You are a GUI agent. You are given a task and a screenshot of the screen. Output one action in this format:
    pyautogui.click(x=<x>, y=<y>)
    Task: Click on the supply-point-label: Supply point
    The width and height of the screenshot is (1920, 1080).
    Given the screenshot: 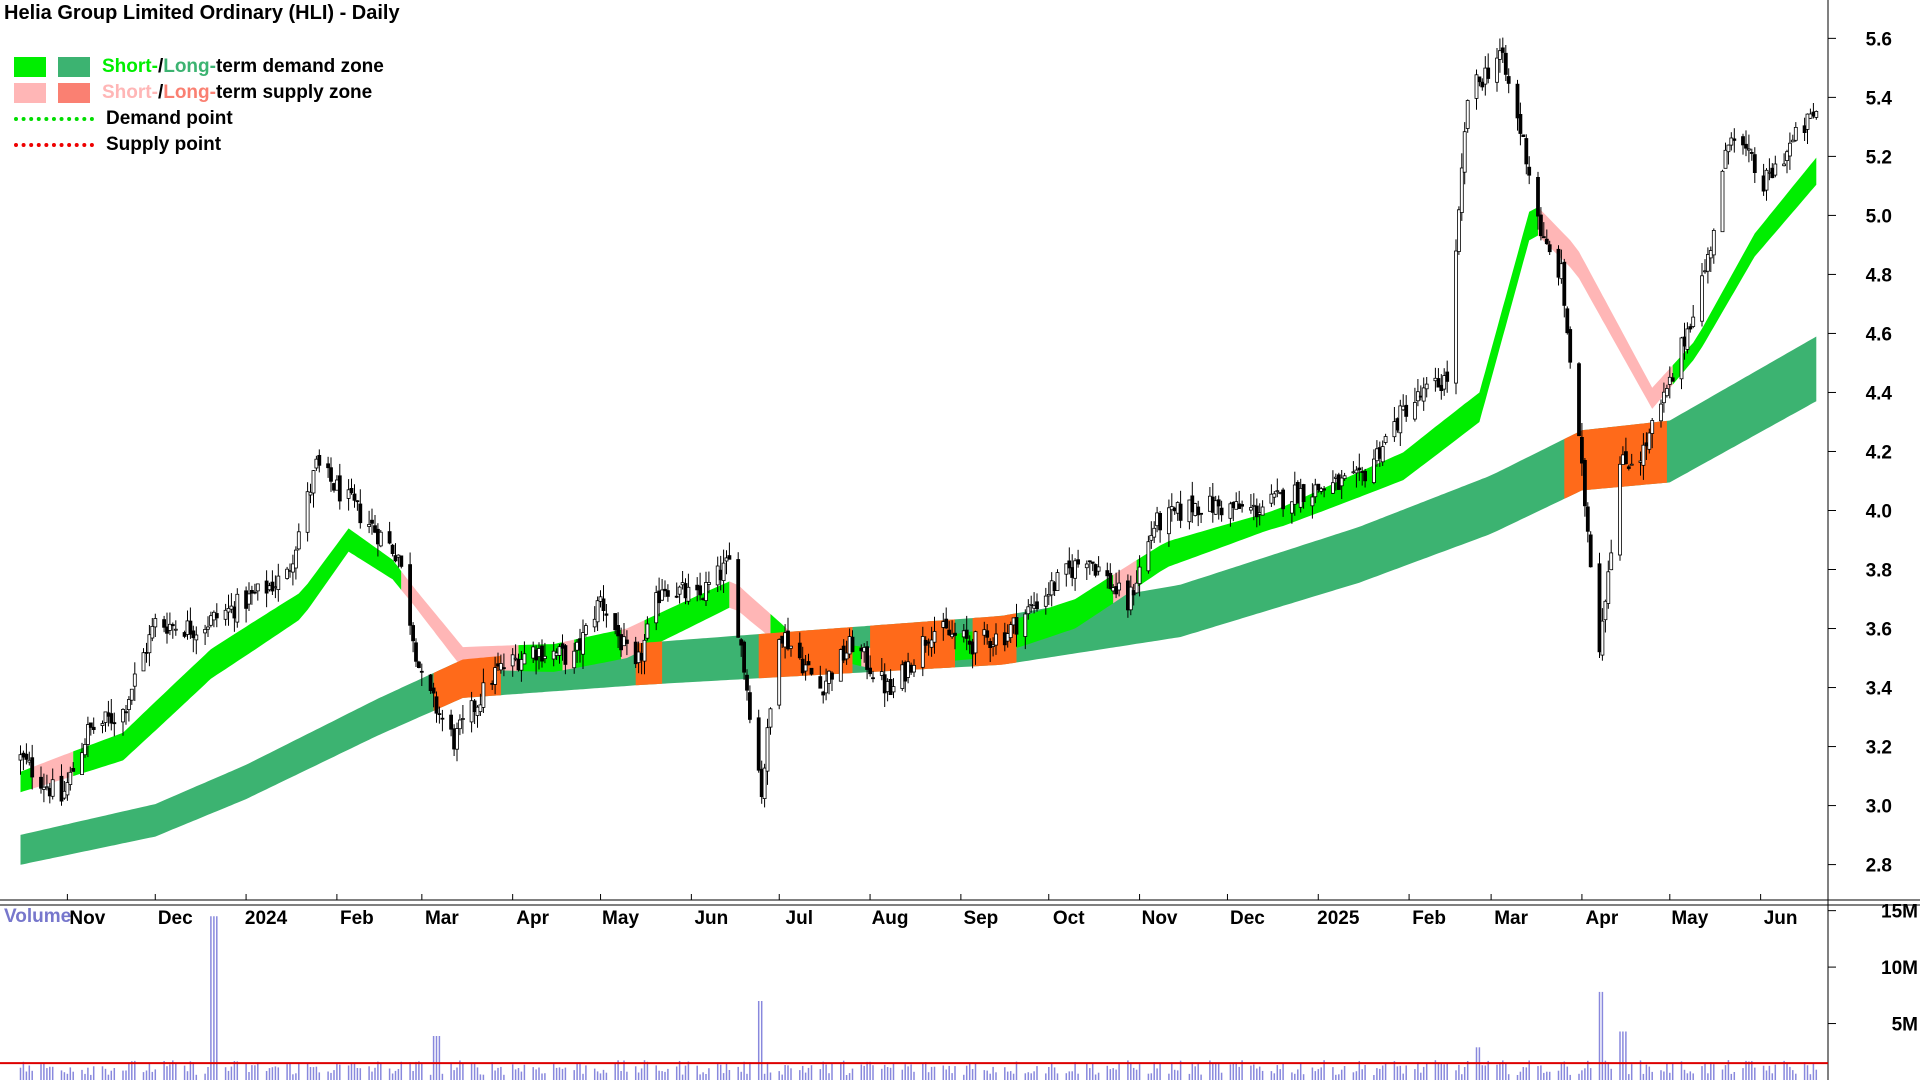 What is the action you would take?
    pyautogui.click(x=164, y=144)
    